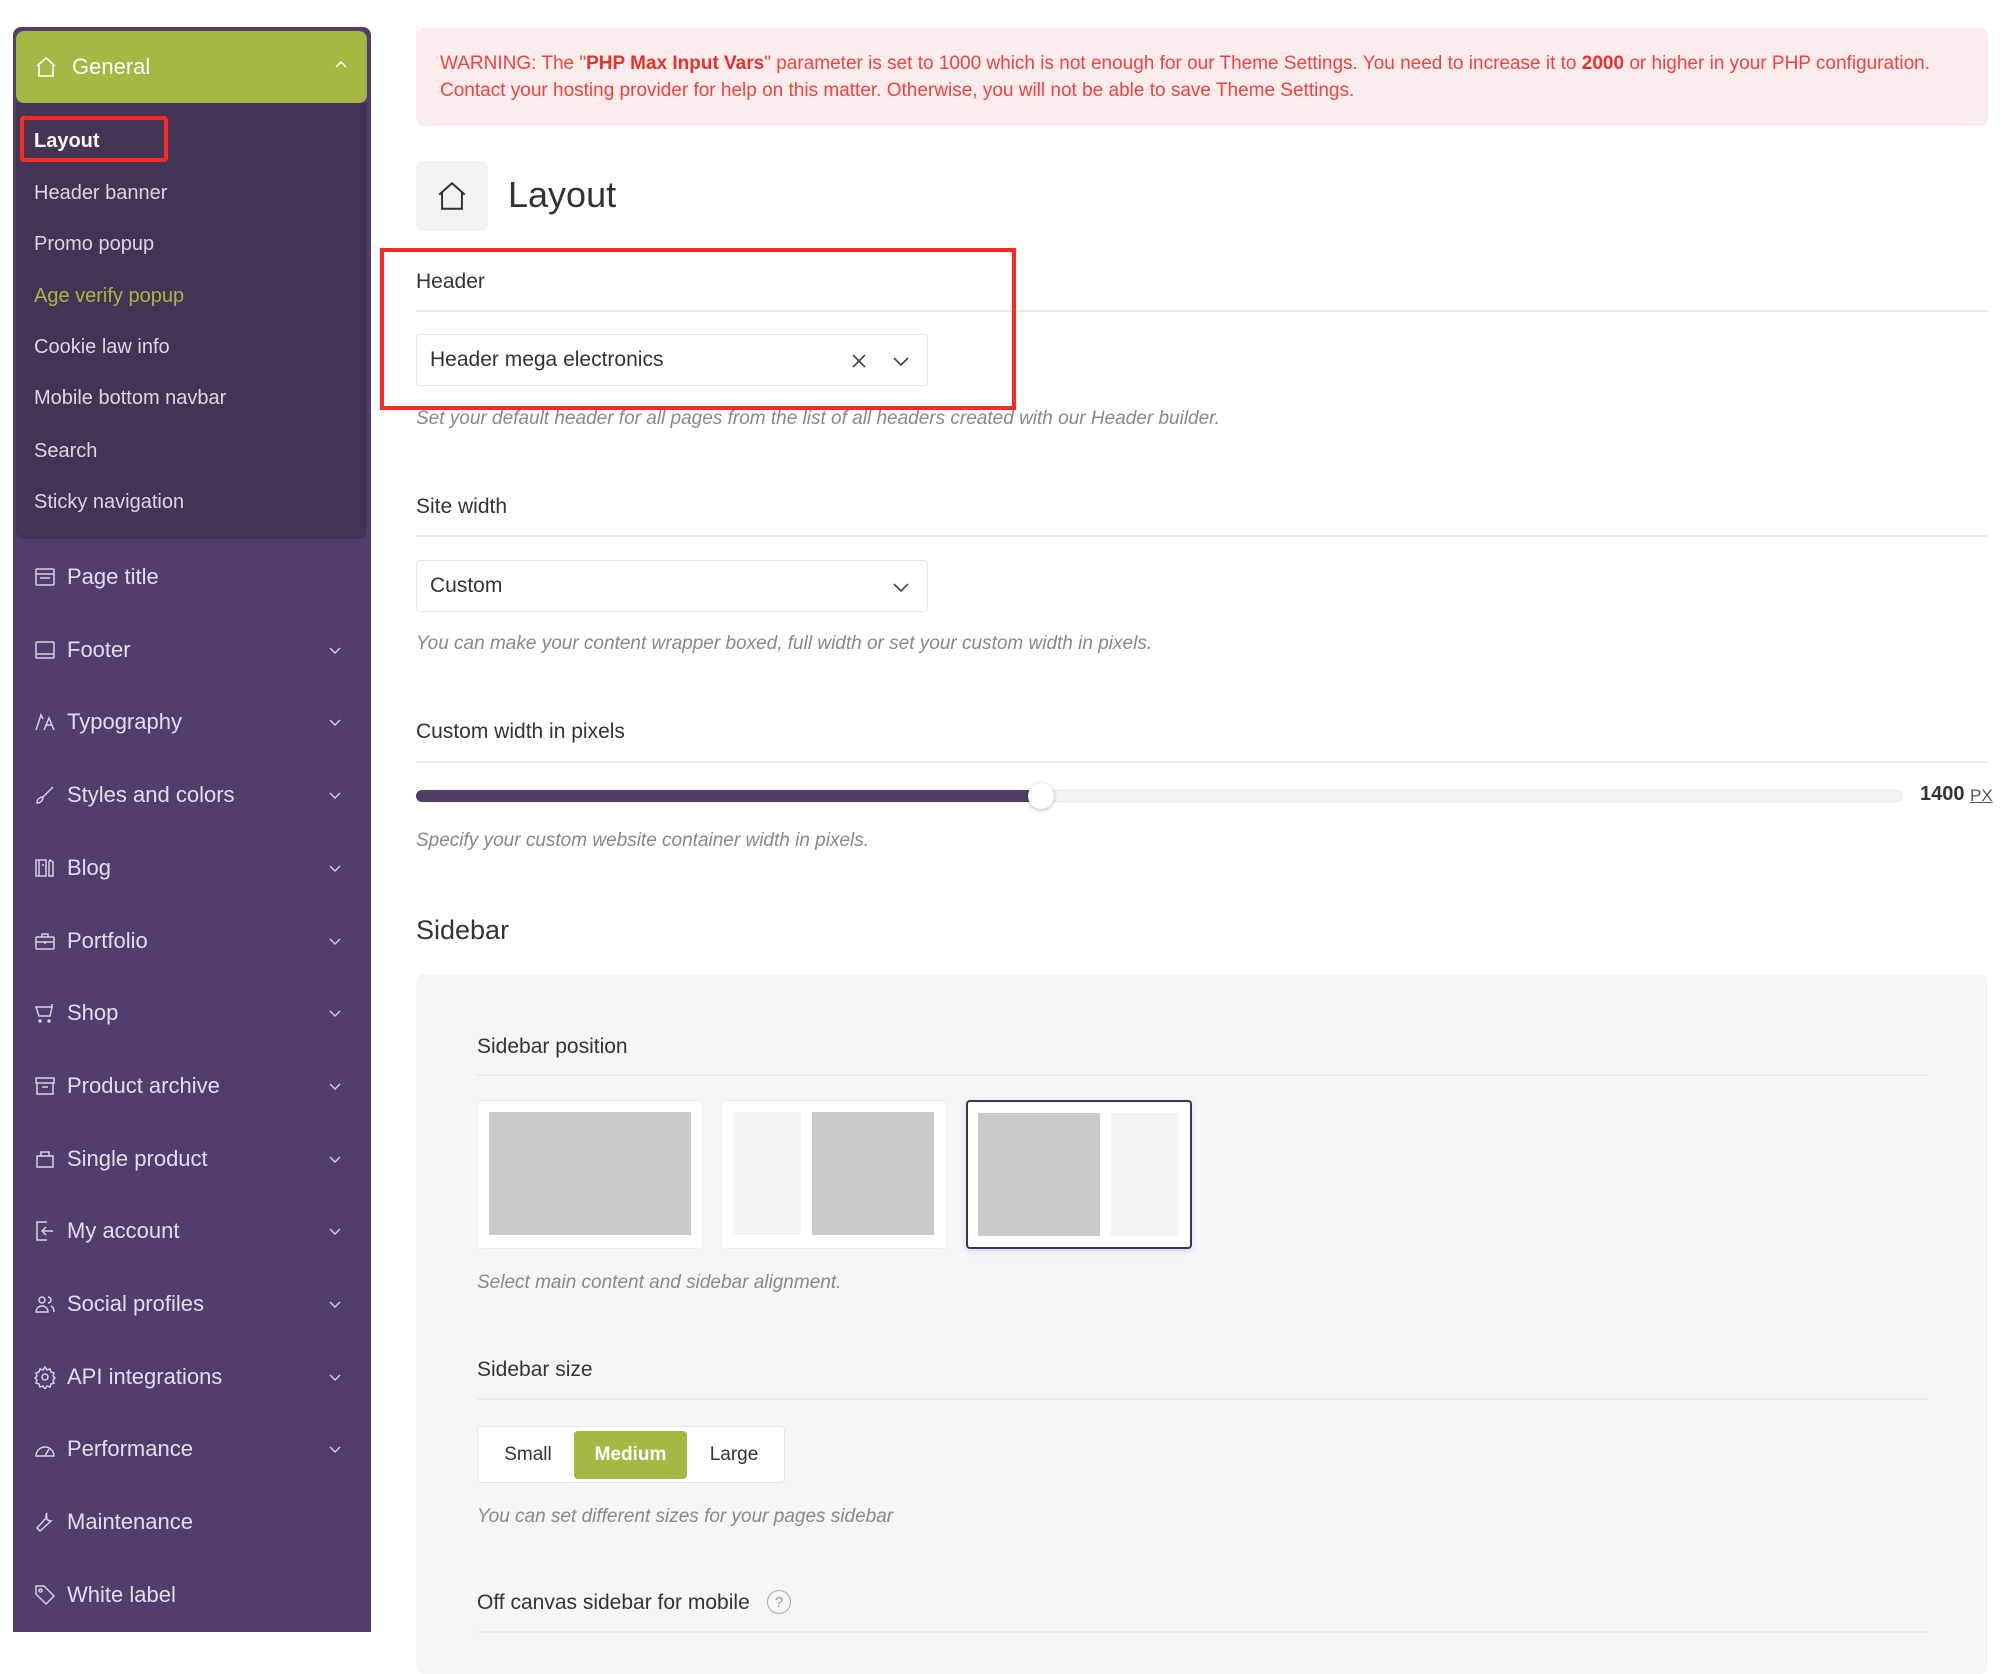 This screenshot has height=1674, width=2004. I want to click on bag-icon, so click(45, 1159).